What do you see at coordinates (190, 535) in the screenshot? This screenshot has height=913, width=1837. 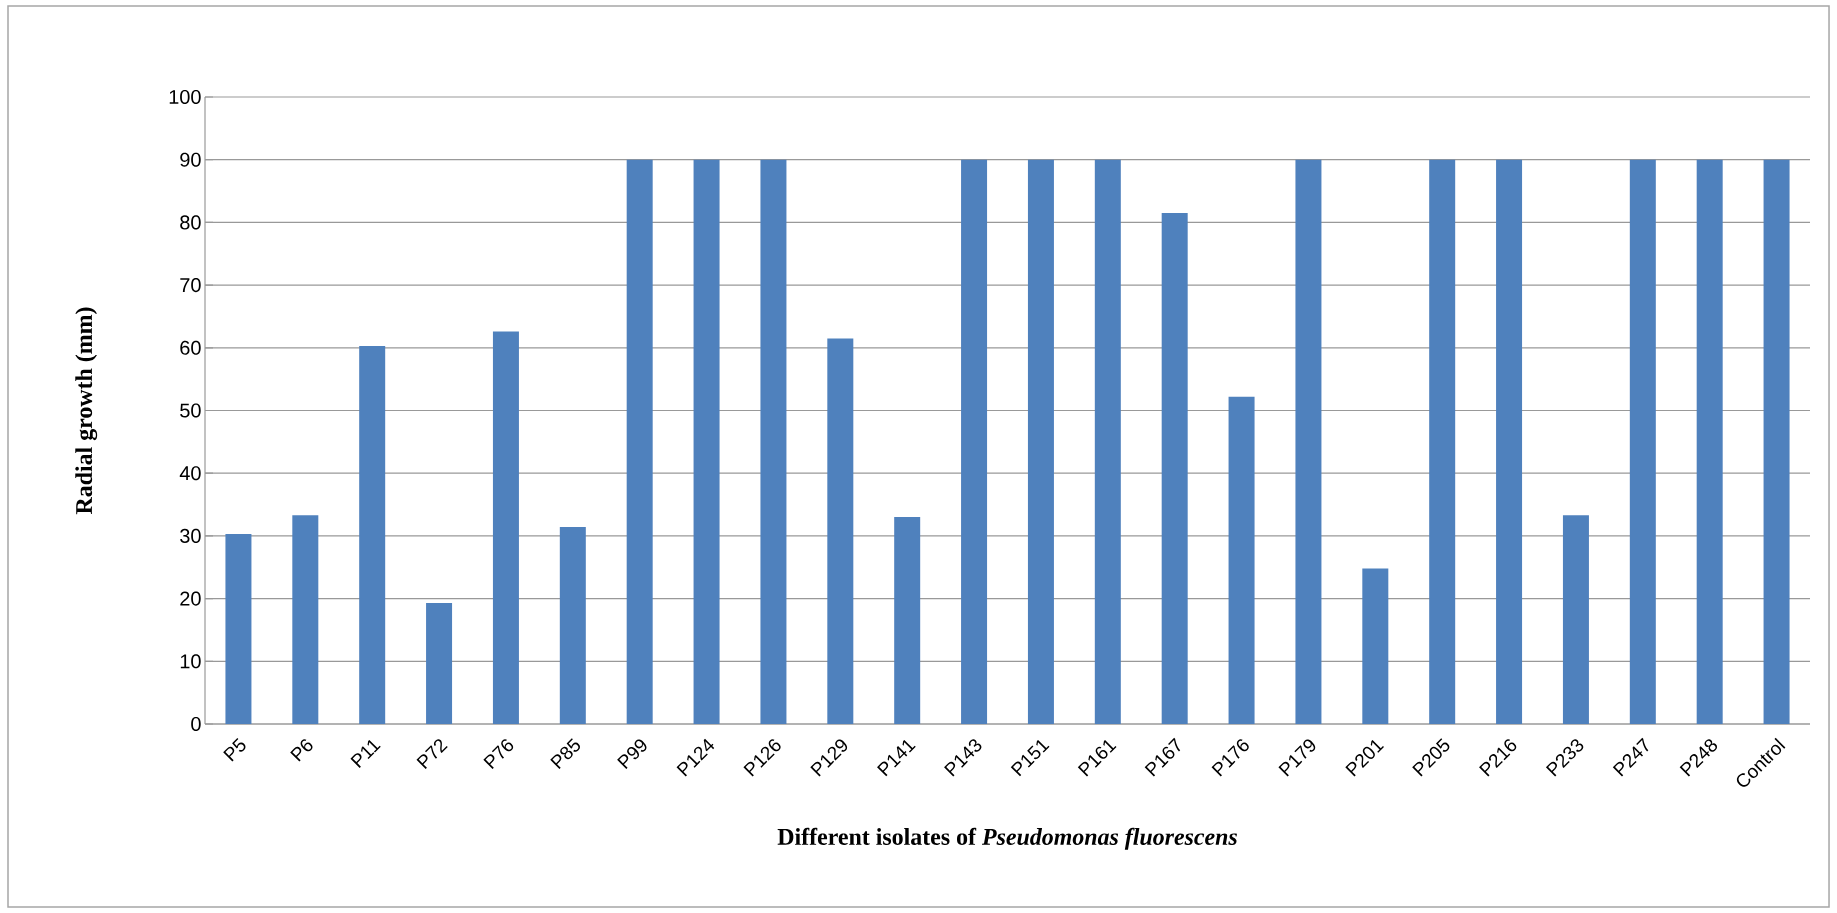 I see `y-tick-label: 30` at bounding box center [190, 535].